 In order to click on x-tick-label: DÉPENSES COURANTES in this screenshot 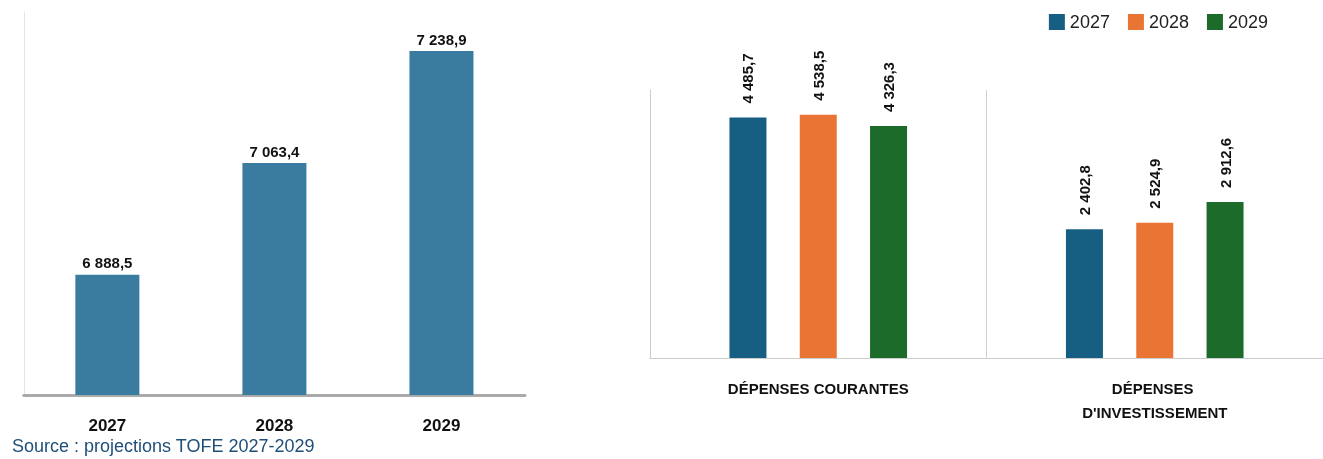, I will do `click(818, 388)`.